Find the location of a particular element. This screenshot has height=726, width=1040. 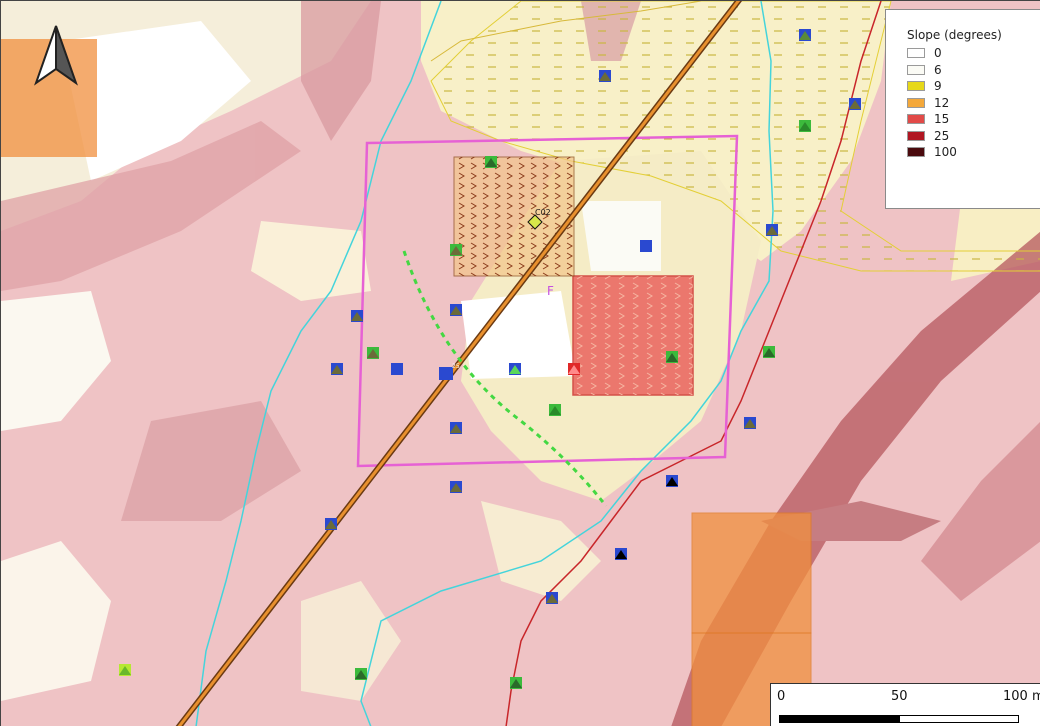

legend: Slope (degrees) 0 6 9 12 15 25 100 is located at coordinates (962, 109).